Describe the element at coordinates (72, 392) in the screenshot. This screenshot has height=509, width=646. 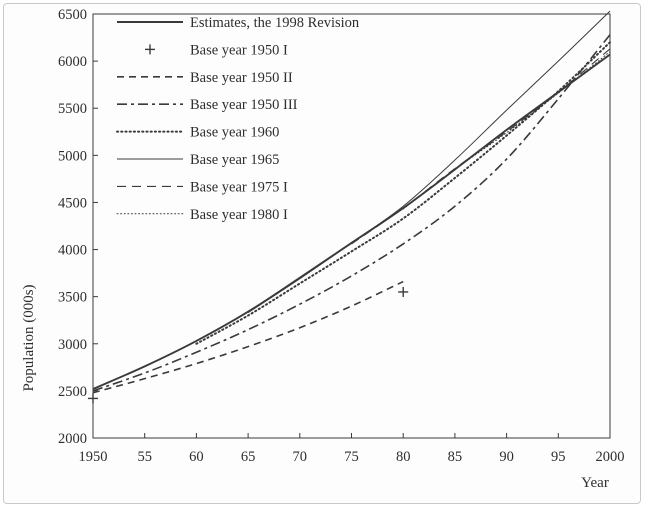
I see `y-tick-label: 2500` at that location.